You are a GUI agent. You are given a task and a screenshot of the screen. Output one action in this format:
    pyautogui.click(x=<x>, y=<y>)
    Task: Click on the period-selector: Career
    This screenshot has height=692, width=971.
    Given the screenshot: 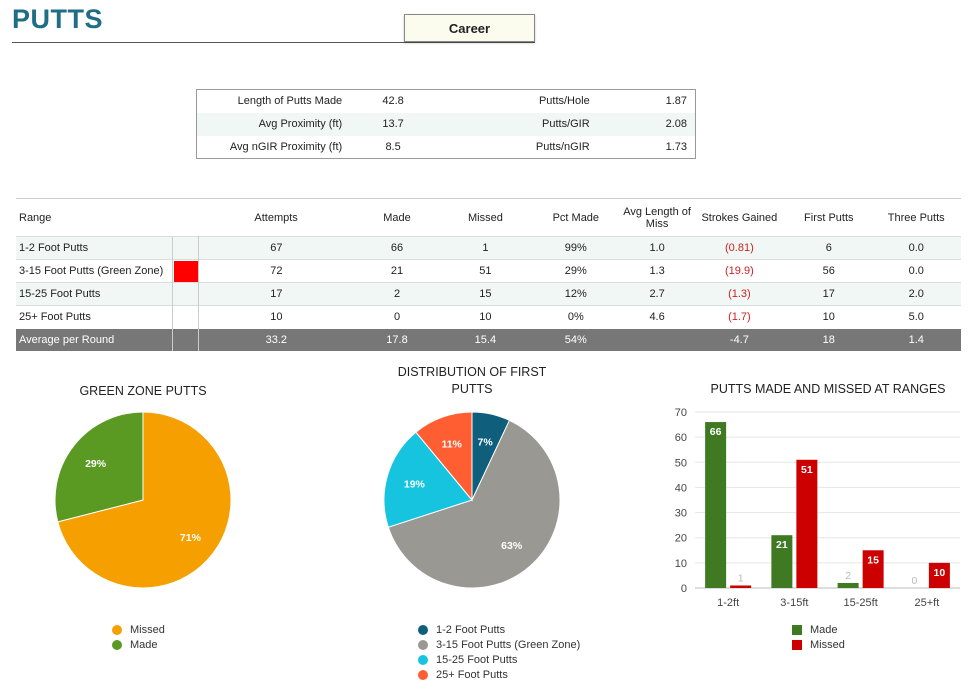 What is the action you would take?
    pyautogui.click(x=469, y=28)
    